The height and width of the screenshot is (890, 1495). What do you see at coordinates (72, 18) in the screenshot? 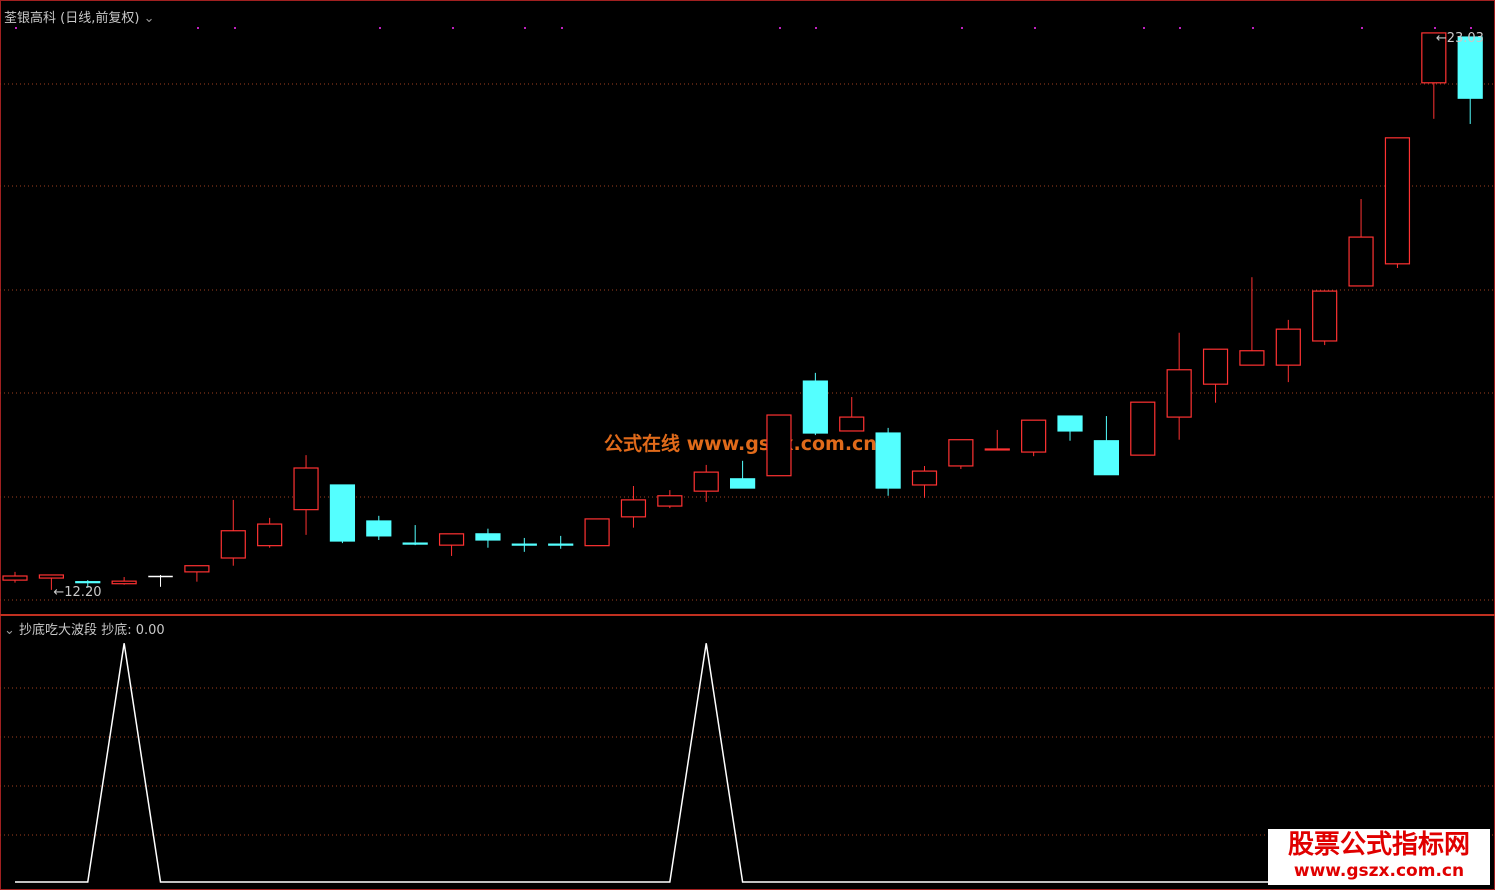
I see `title: 荃银高科 (日线,前复权)` at bounding box center [72, 18].